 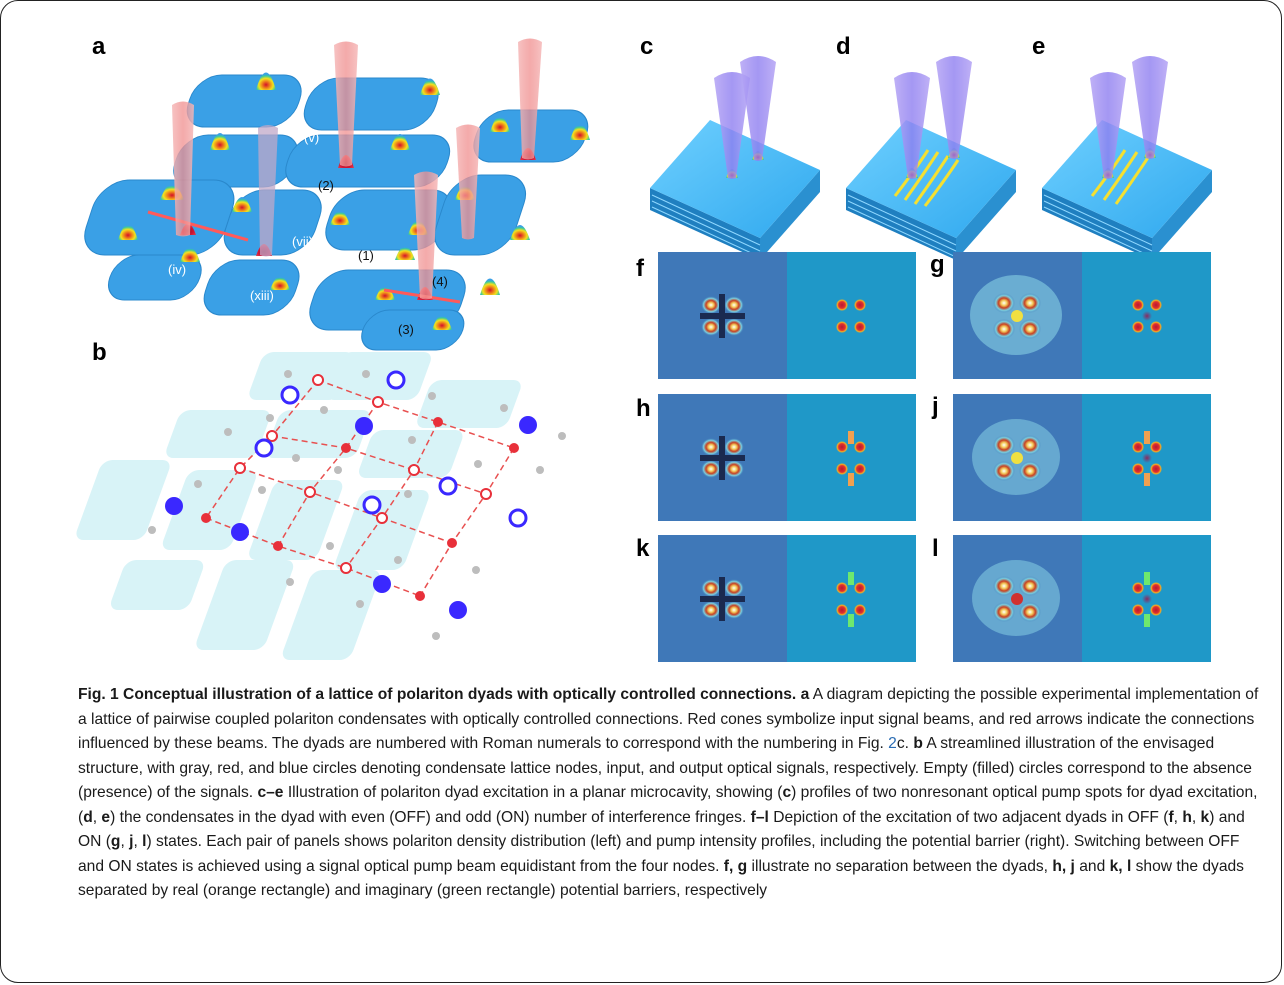 I want to click on caption-ref-d: d, so click(x=88, y=817).